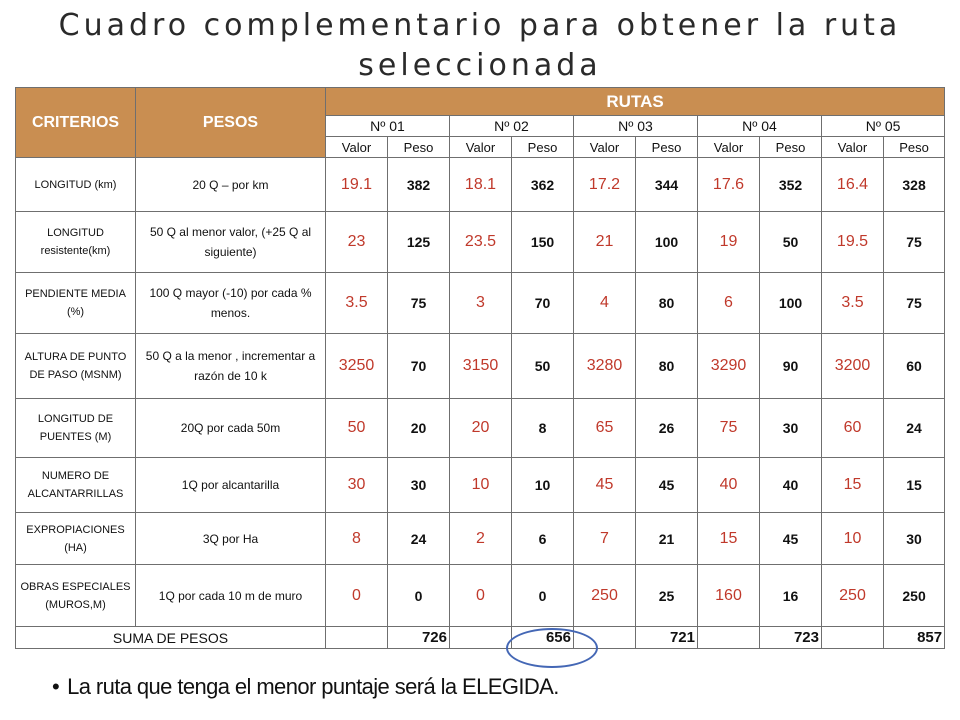 The height and width of the screenshot is (720, 960). What do you see at coordinates (666, 595) in the screenshot?
I see `peso-cell: 25` at bounding box center [666, 595].